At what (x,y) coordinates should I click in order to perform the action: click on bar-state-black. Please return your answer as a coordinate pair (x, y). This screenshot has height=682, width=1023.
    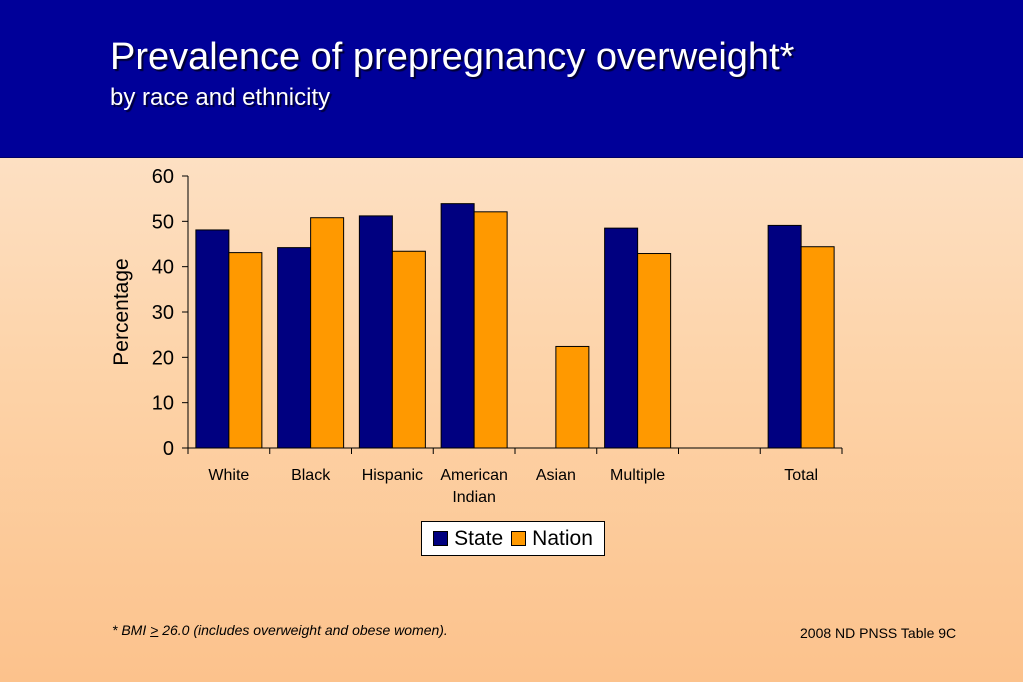
    Looking at the image, I should click on (294, 348).